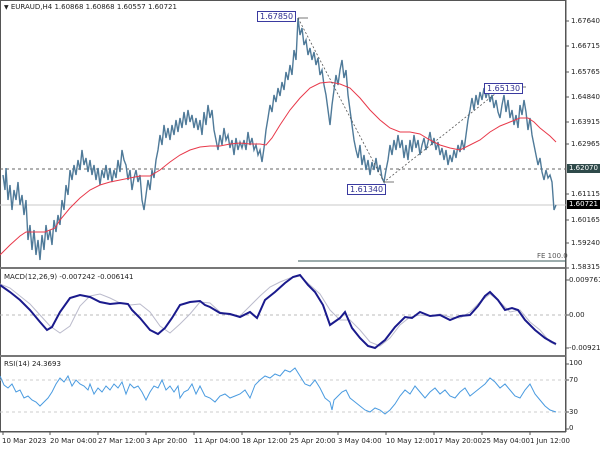 The image size is (600, 450). Describe the element at coordinates (6, 7) in the screenshot. I see `collapse-triangle-icon: ▼` at that location.